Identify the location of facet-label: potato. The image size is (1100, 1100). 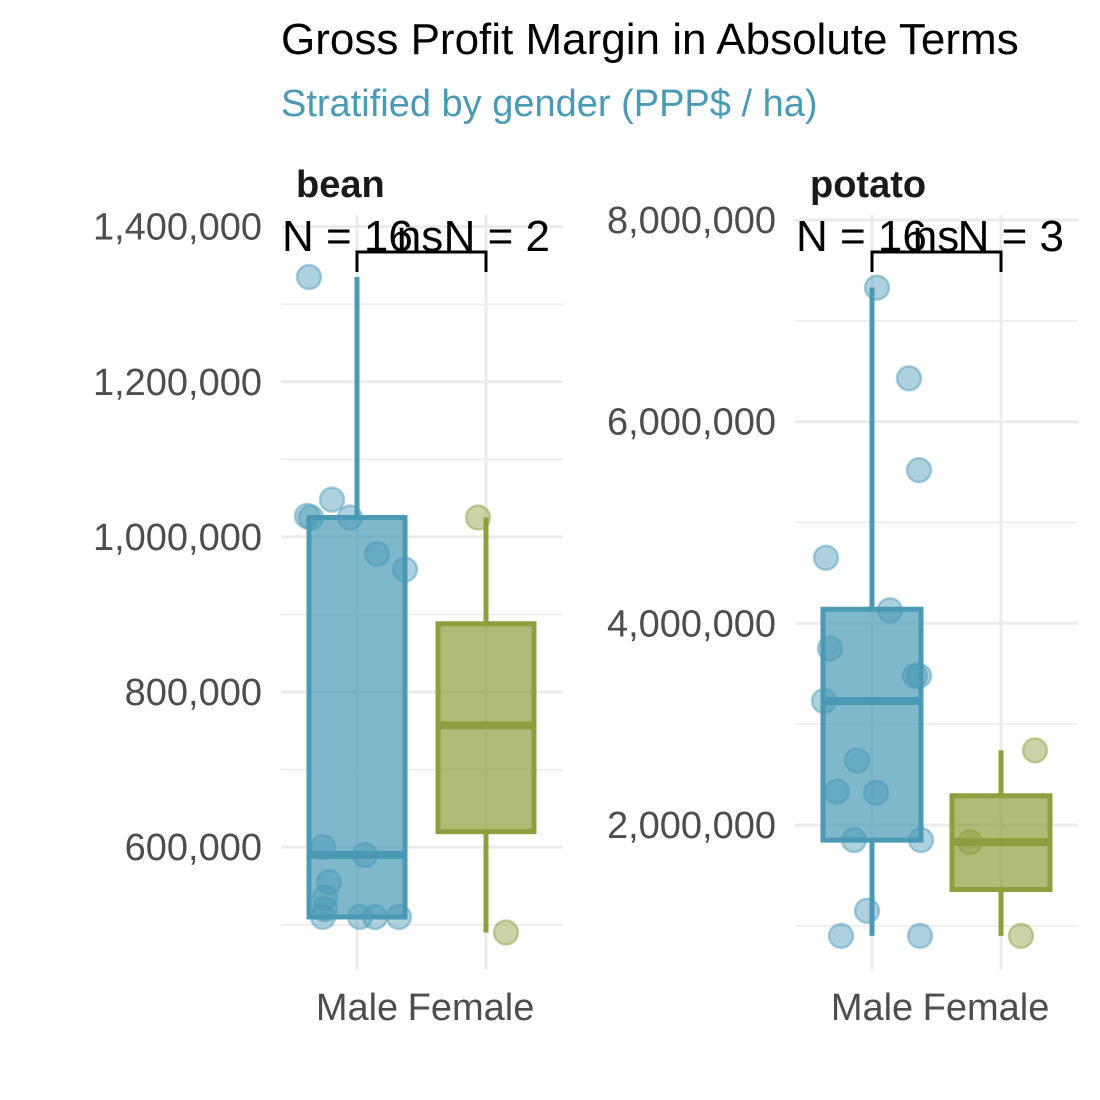
(868, 185).